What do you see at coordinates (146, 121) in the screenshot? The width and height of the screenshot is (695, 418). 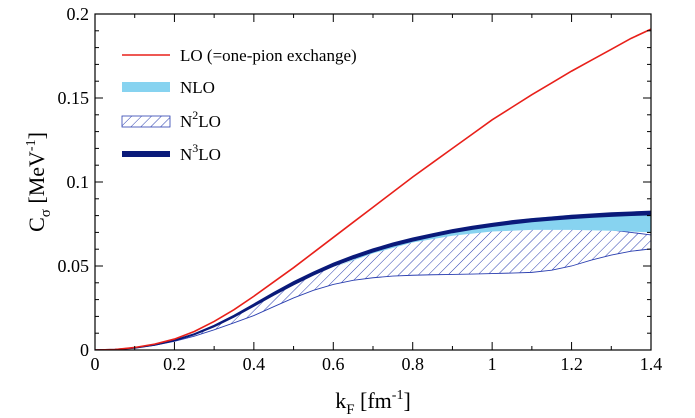 I see `legend-swatch-n2lo` at bounding box center [146, 121].